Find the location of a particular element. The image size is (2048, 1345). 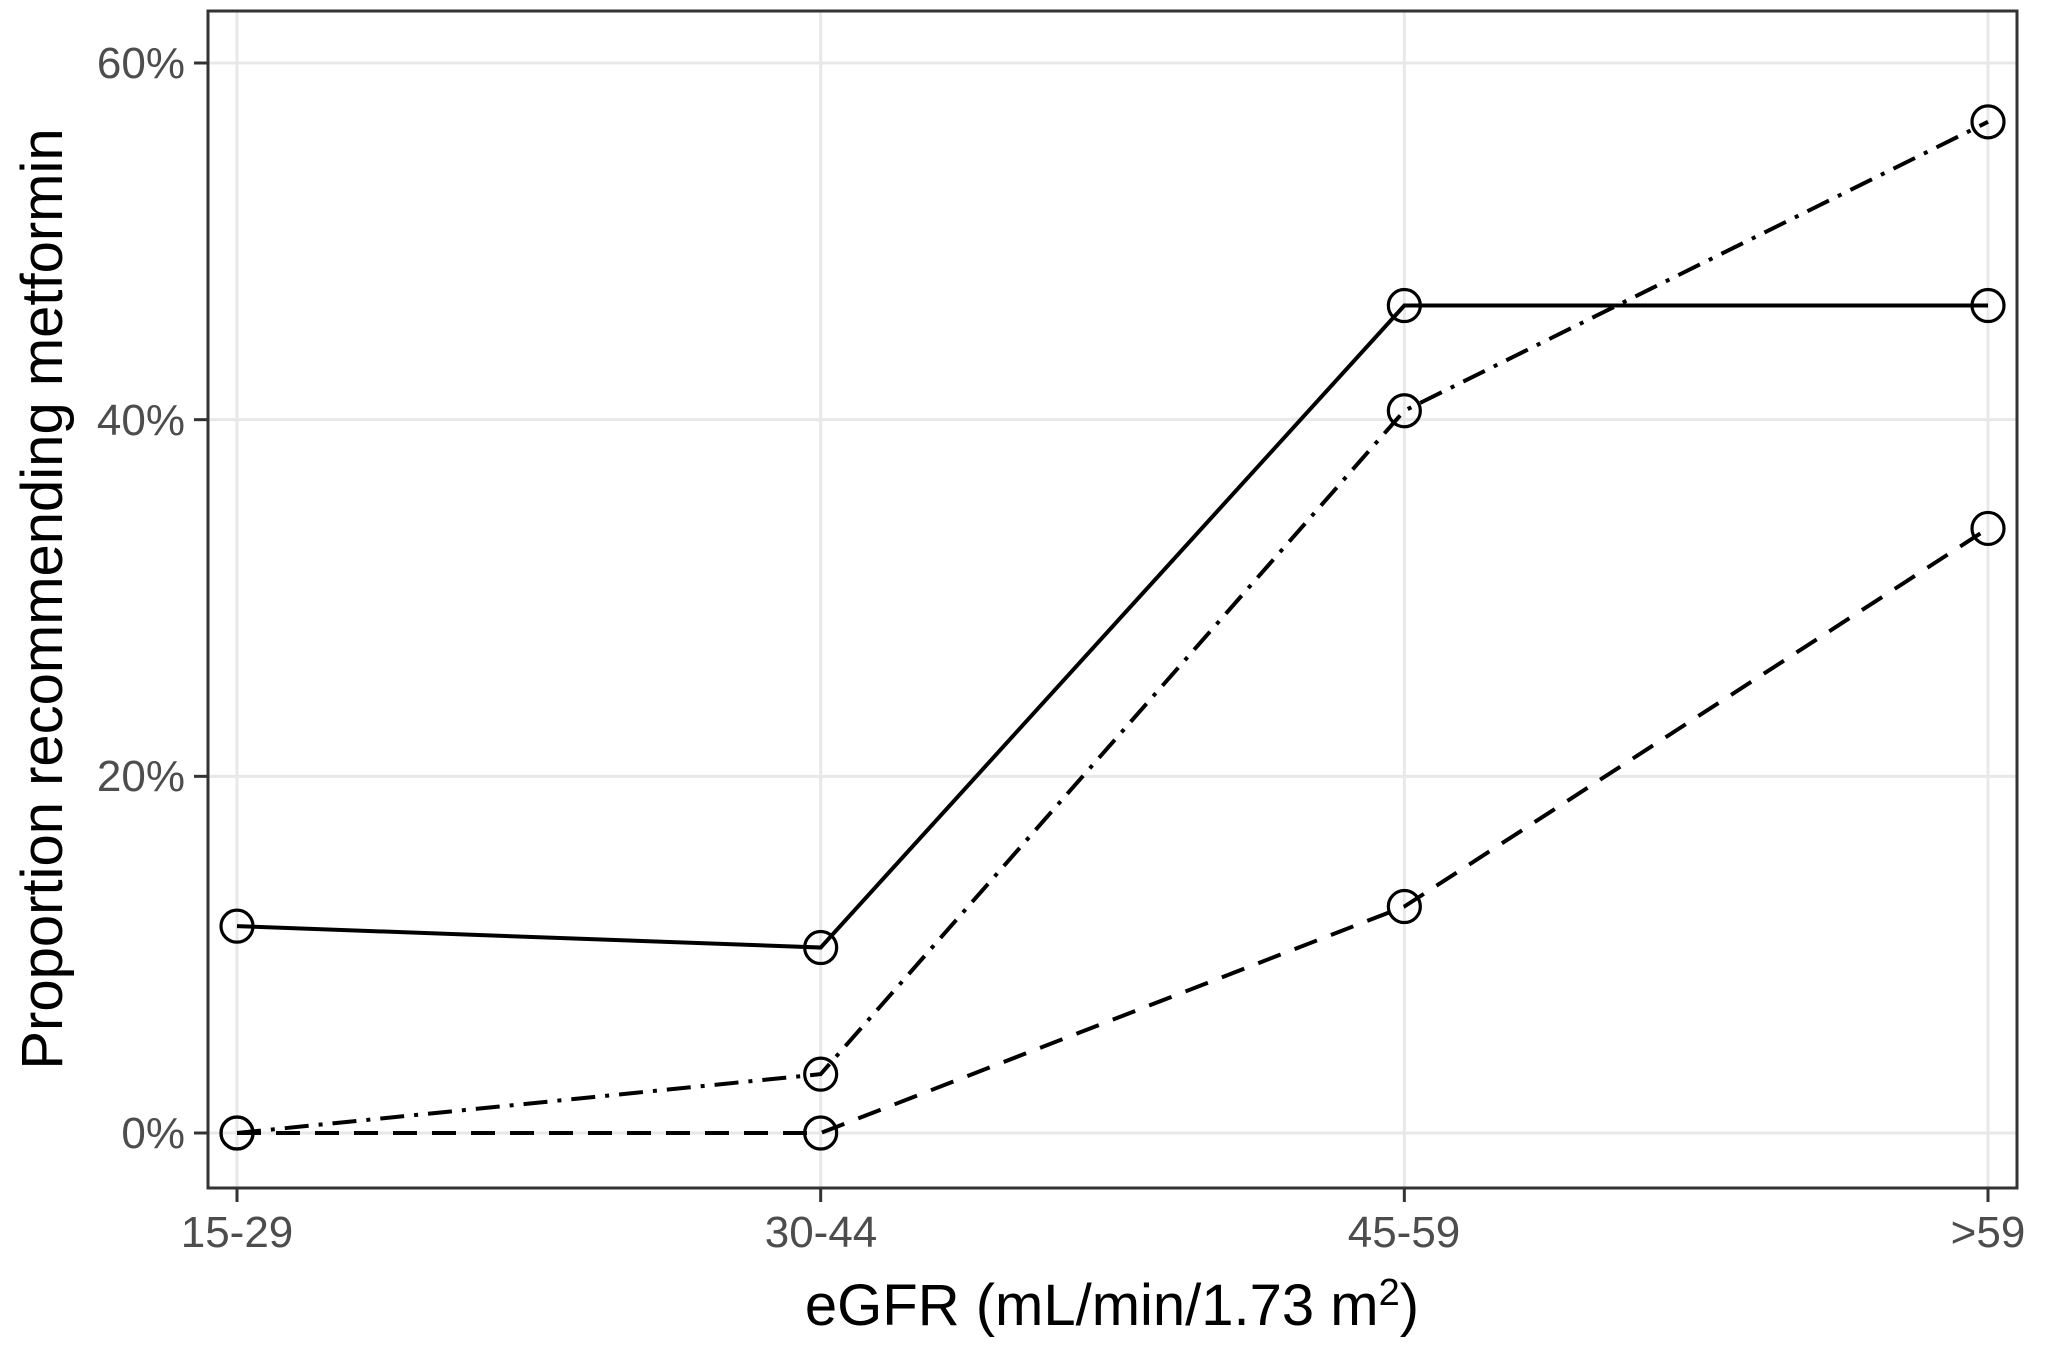

x-axis-title-suffix: ) is located at coordinates (1409, 1305).